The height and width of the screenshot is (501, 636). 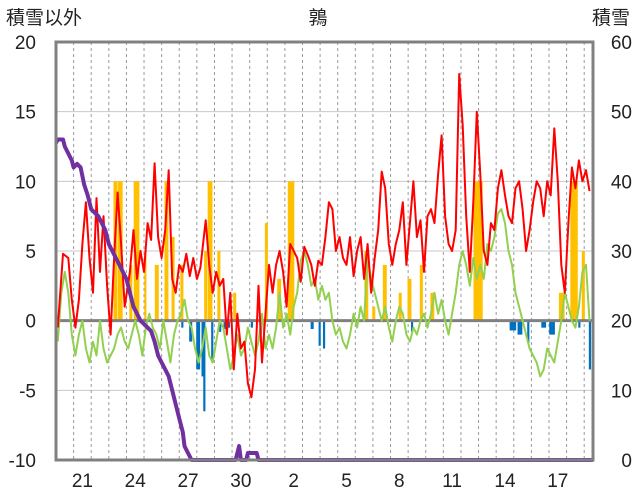 What do you see at coordinates (30, 322) in the screenshot?
I see `left-tick-label: 0` at bounding box center [30, 322].